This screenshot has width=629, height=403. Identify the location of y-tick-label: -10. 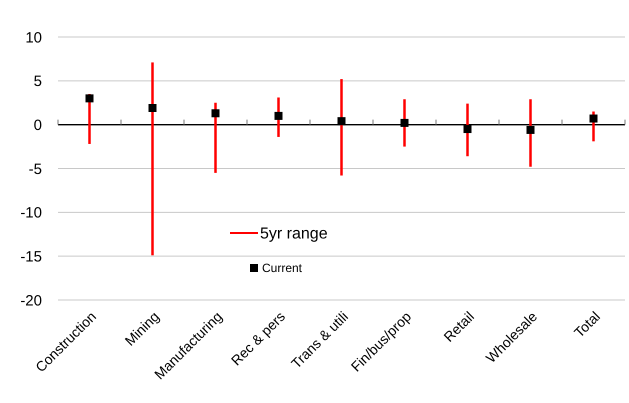
(31, 213).